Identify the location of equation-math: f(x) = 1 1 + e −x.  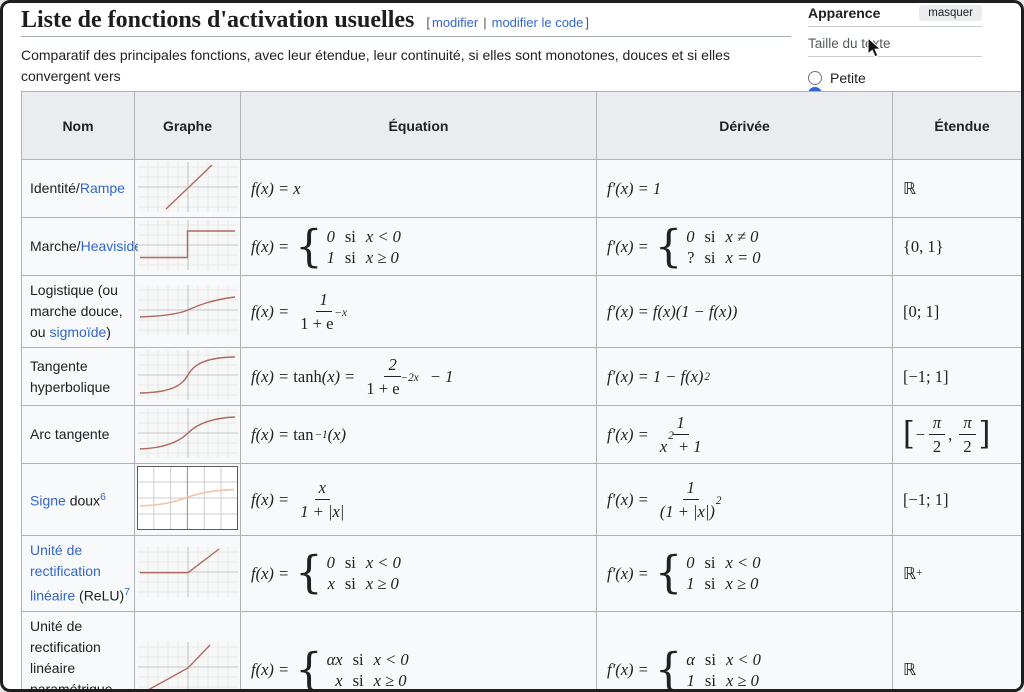
(421, 311).